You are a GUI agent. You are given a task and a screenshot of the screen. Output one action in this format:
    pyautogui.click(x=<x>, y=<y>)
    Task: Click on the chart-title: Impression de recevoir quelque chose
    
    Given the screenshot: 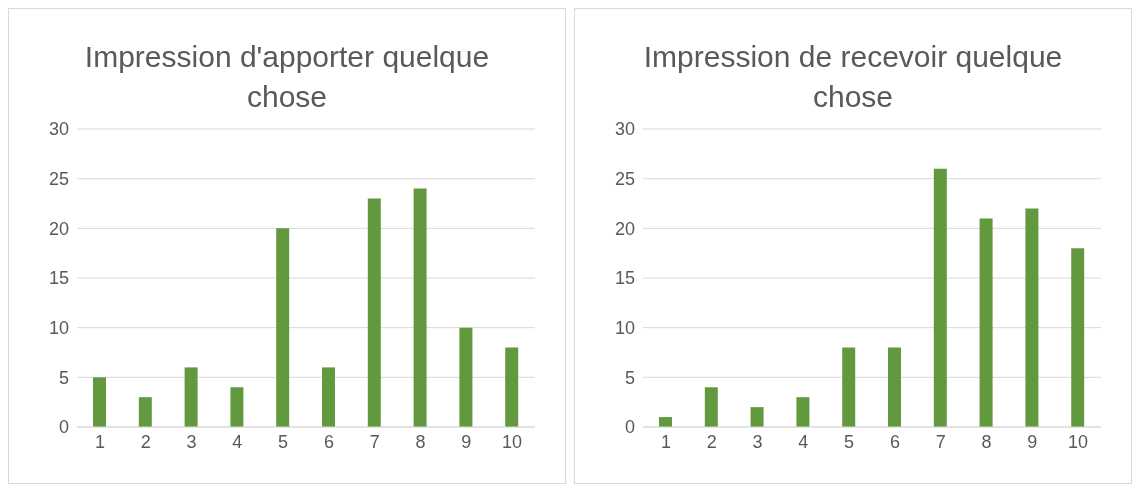 What is the action you would take?
    pyautogui.click(x=853, y=76)
    